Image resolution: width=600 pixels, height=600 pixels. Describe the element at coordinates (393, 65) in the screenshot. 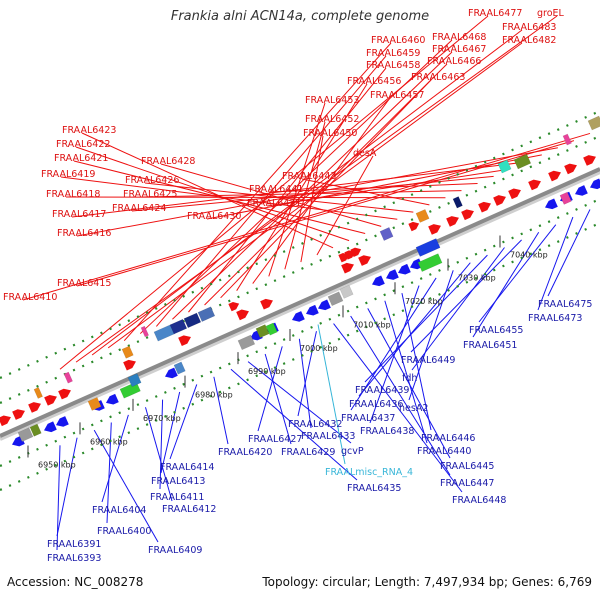

I see `gene-label-top: FRAAL6458` at that location.